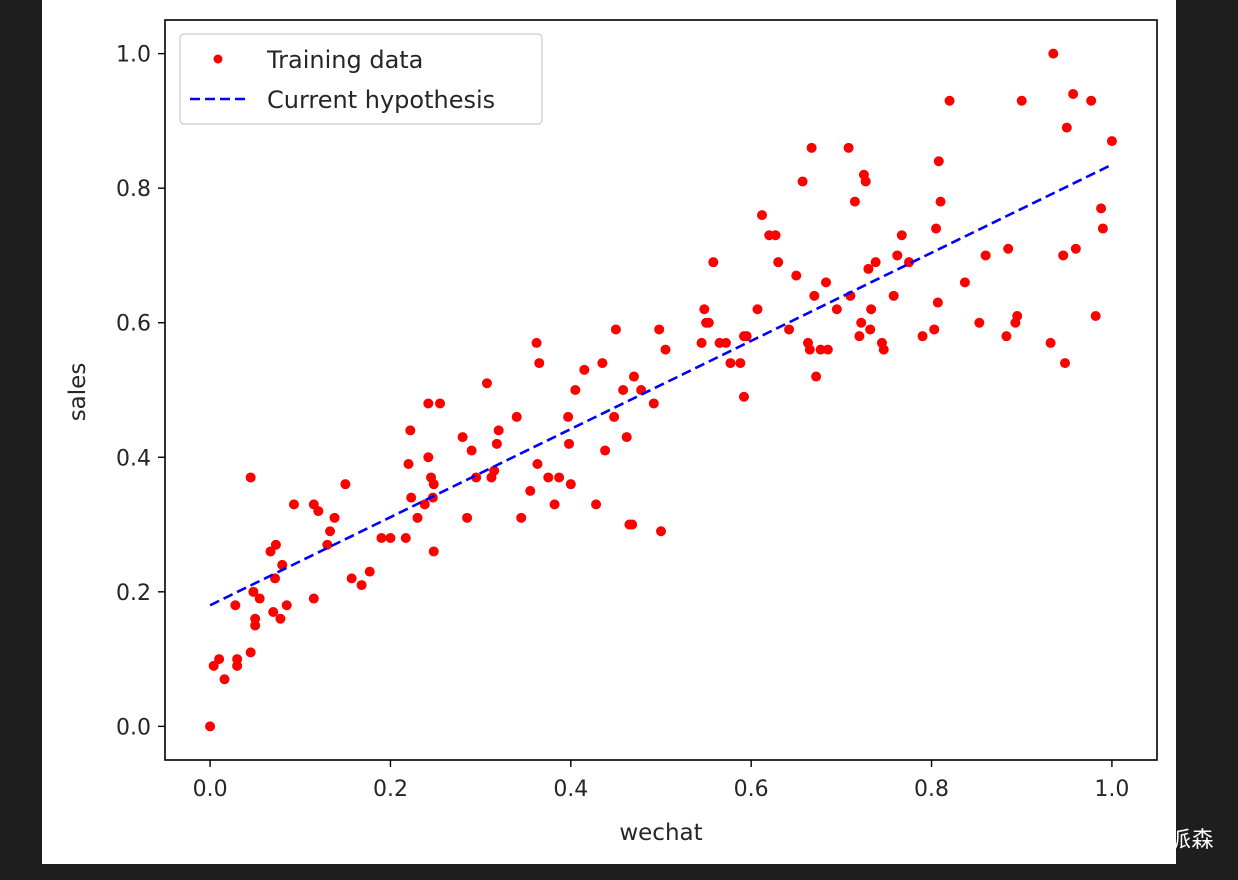 Image resolution: width=1238 pixels, height=880 pixels. What do you see at coordinates (361, 79) in the screenshot?
I see `legend: Training data Current hypothesis` at bounding box center [361, 79].